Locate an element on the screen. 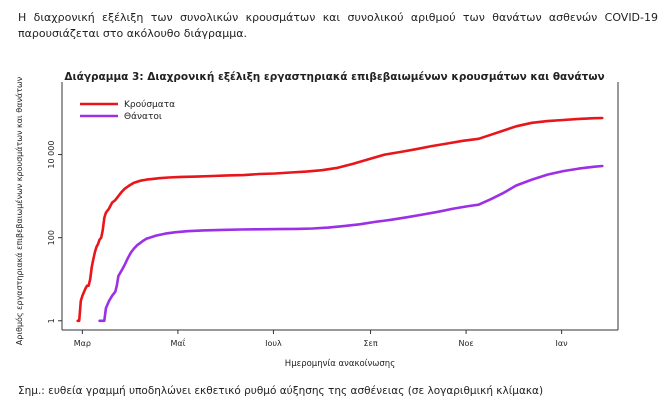  x-tick-label: Μαρ is located at coordinates (82, 343).